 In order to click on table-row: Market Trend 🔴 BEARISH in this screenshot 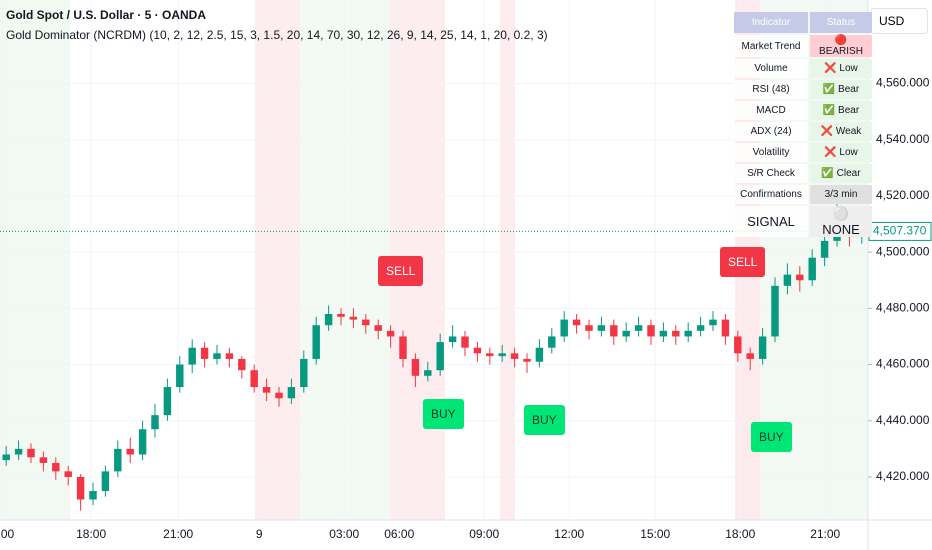, I will do `click(803, 46)`.